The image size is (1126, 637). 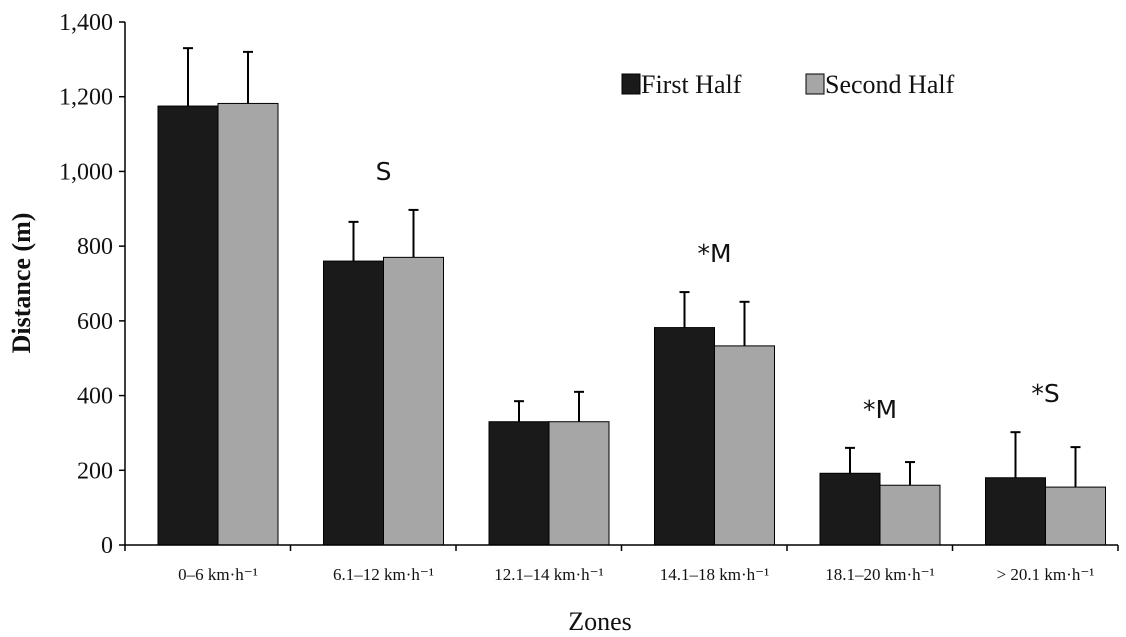 What do you see at coordinates (188, 325) in the screenshot?
I see `bar-series1-cat1` at bounding box center [188, 325].